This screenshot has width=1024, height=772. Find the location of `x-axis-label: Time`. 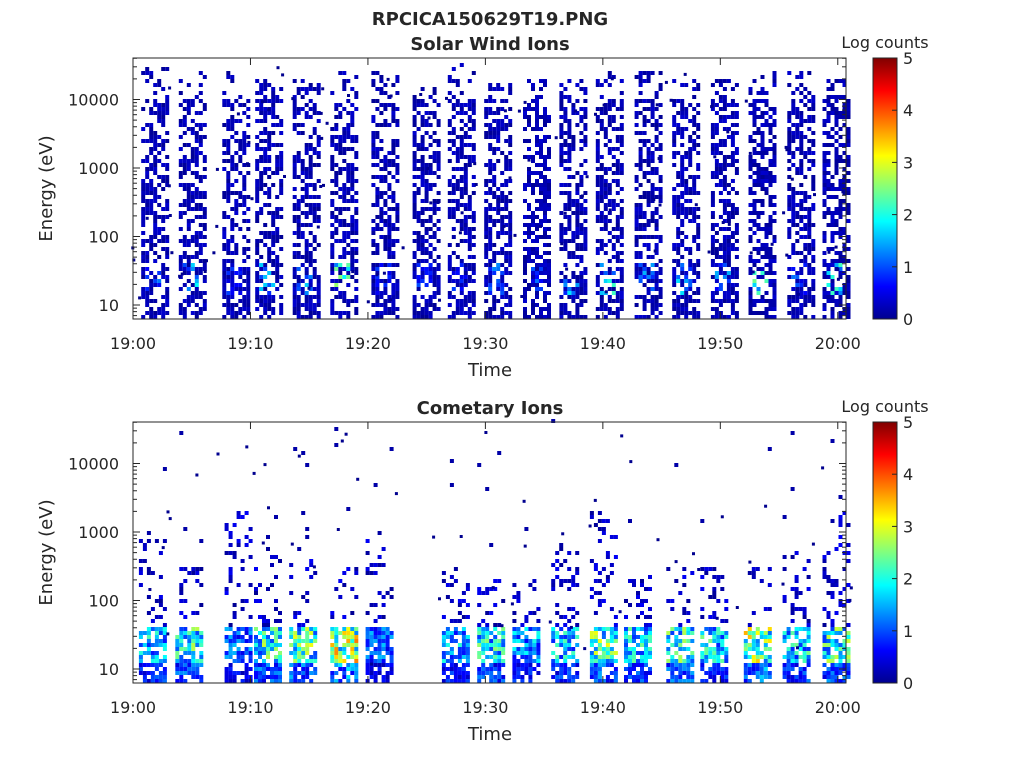

x-axis-label: Time is located at coordinates (489, 370).